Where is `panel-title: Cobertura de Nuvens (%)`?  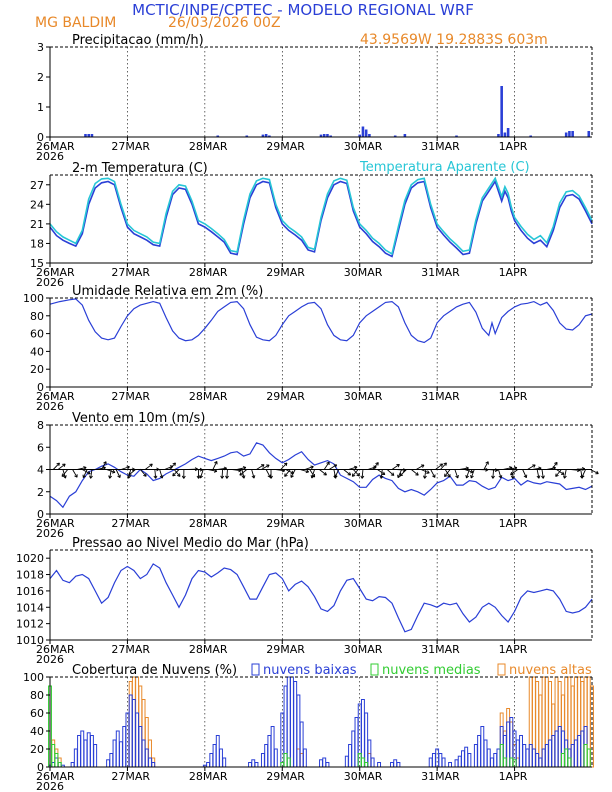
panel-title: Cobertura de Nuvens (%) is located at coordinates (154, 670).